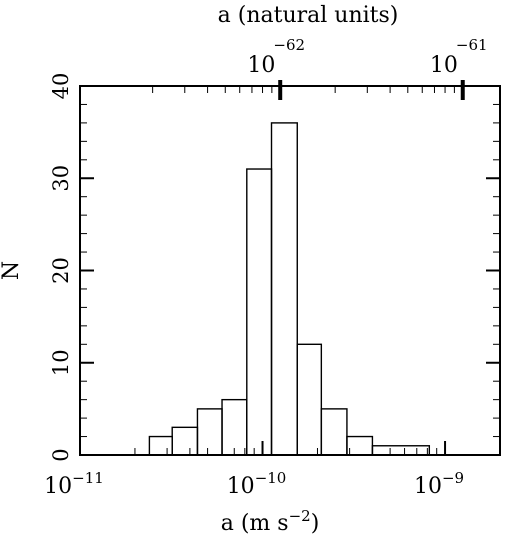  Describe the element at coordinates (300, 516) in the screenshot. I see `x-axis-label-exp: −2` at that location.